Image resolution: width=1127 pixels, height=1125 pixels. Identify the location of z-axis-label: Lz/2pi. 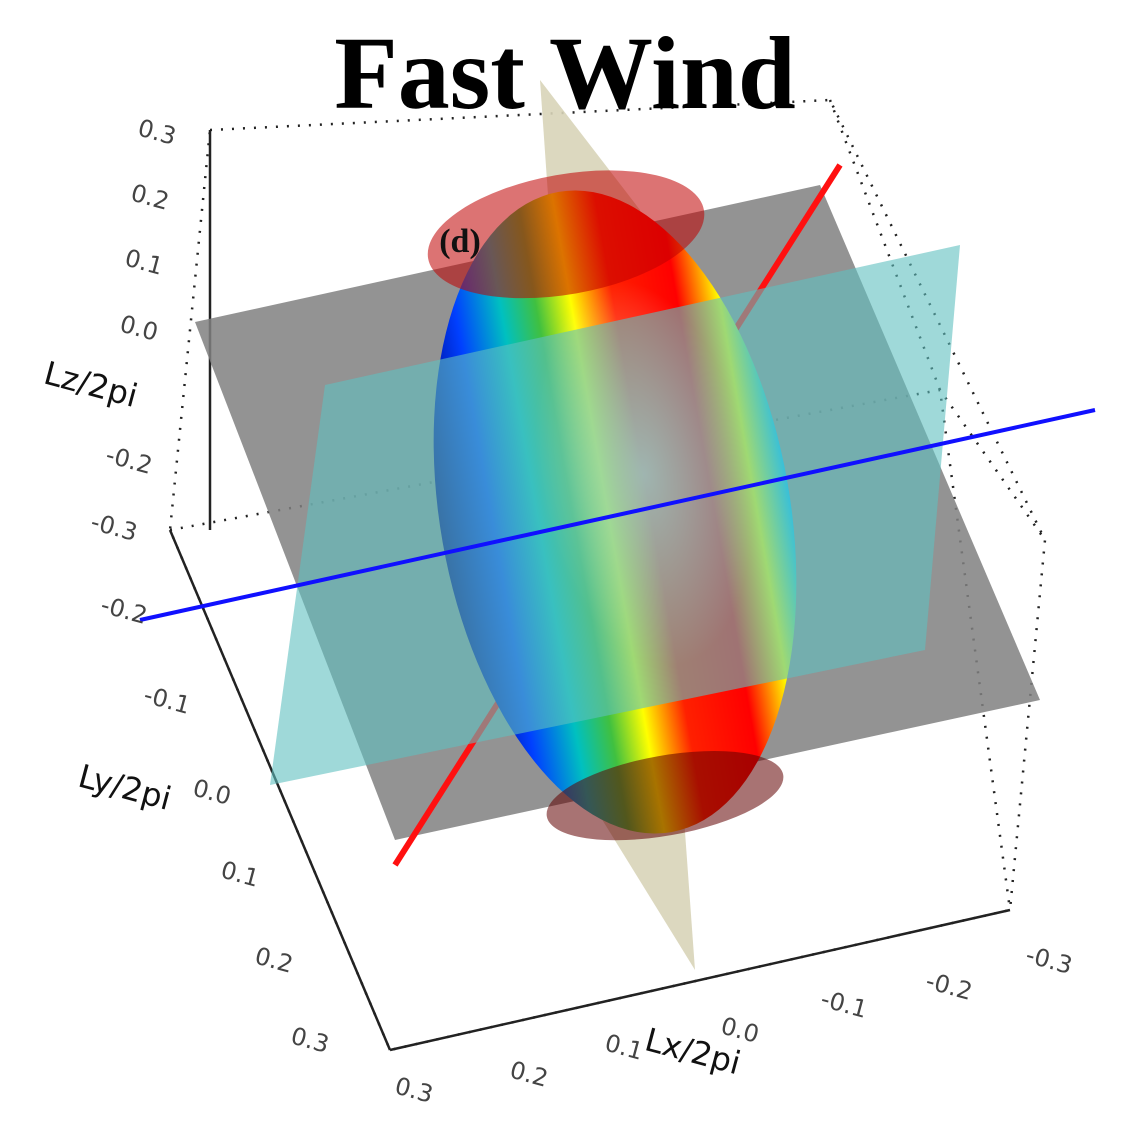
(91, 384).